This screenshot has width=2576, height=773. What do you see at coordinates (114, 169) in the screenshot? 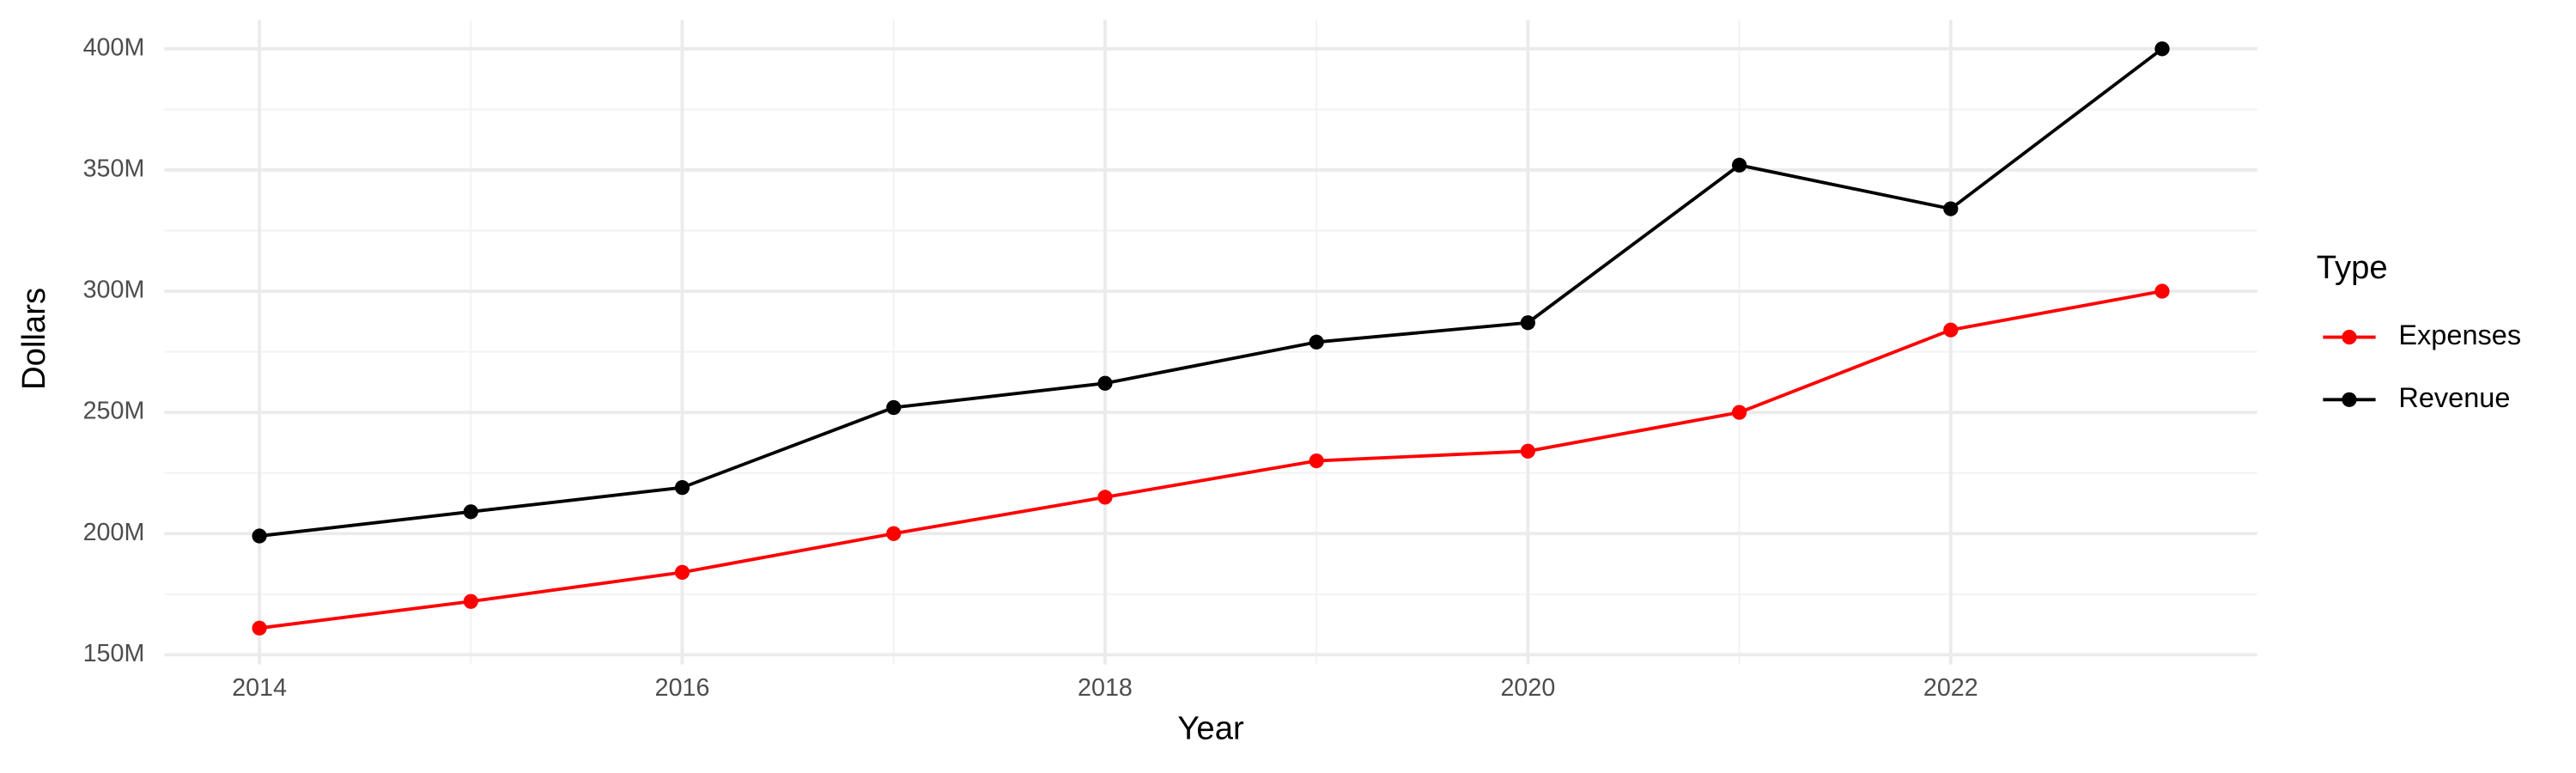
I see `y-tick-label: 350M` at bounding box center [114, 169].